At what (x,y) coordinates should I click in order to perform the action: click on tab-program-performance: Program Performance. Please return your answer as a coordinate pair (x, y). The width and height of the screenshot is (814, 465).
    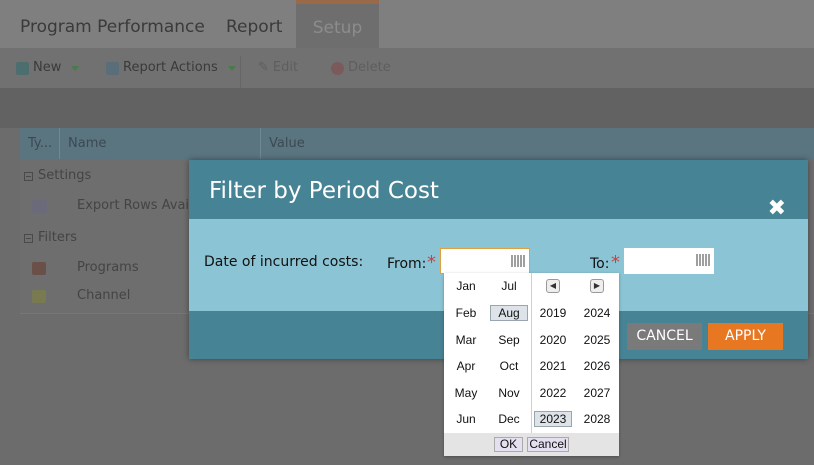
    Looking at the image, I should click on (112, 27).